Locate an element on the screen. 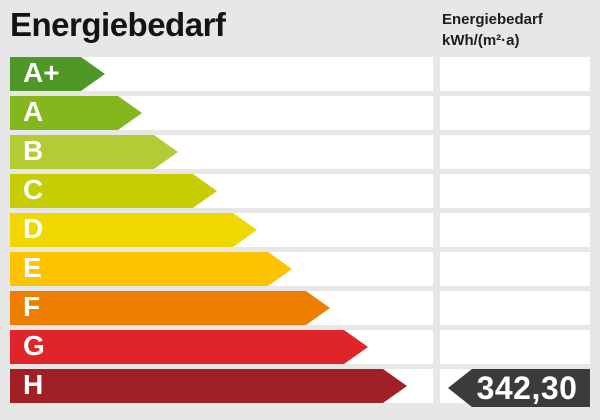  unit-header-line2: kWh/(m²·a) is located at coordinates (481, 40).